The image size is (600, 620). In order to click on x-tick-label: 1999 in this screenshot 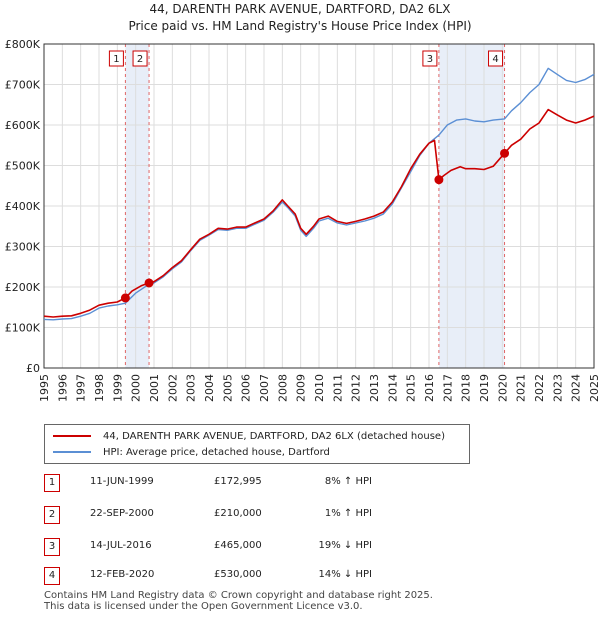, I will do `click(117, 388)`.